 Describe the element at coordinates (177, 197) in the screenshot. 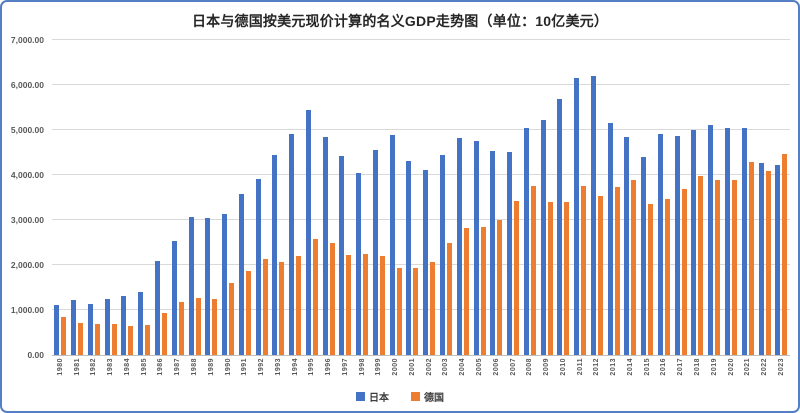

I see `year-group-1987` at that location.